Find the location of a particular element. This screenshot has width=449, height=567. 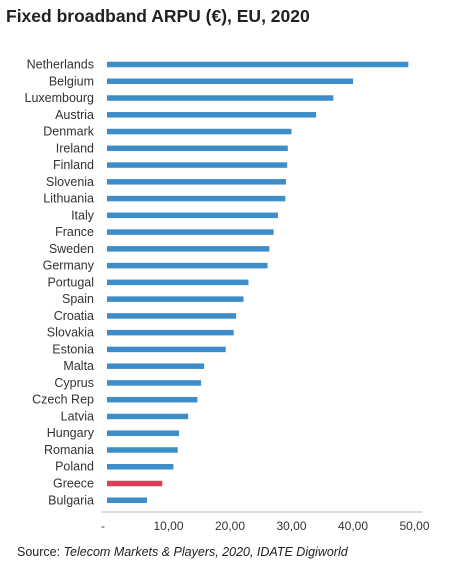

category-label-portugal: Portugal is located at coordinates (70, 282).